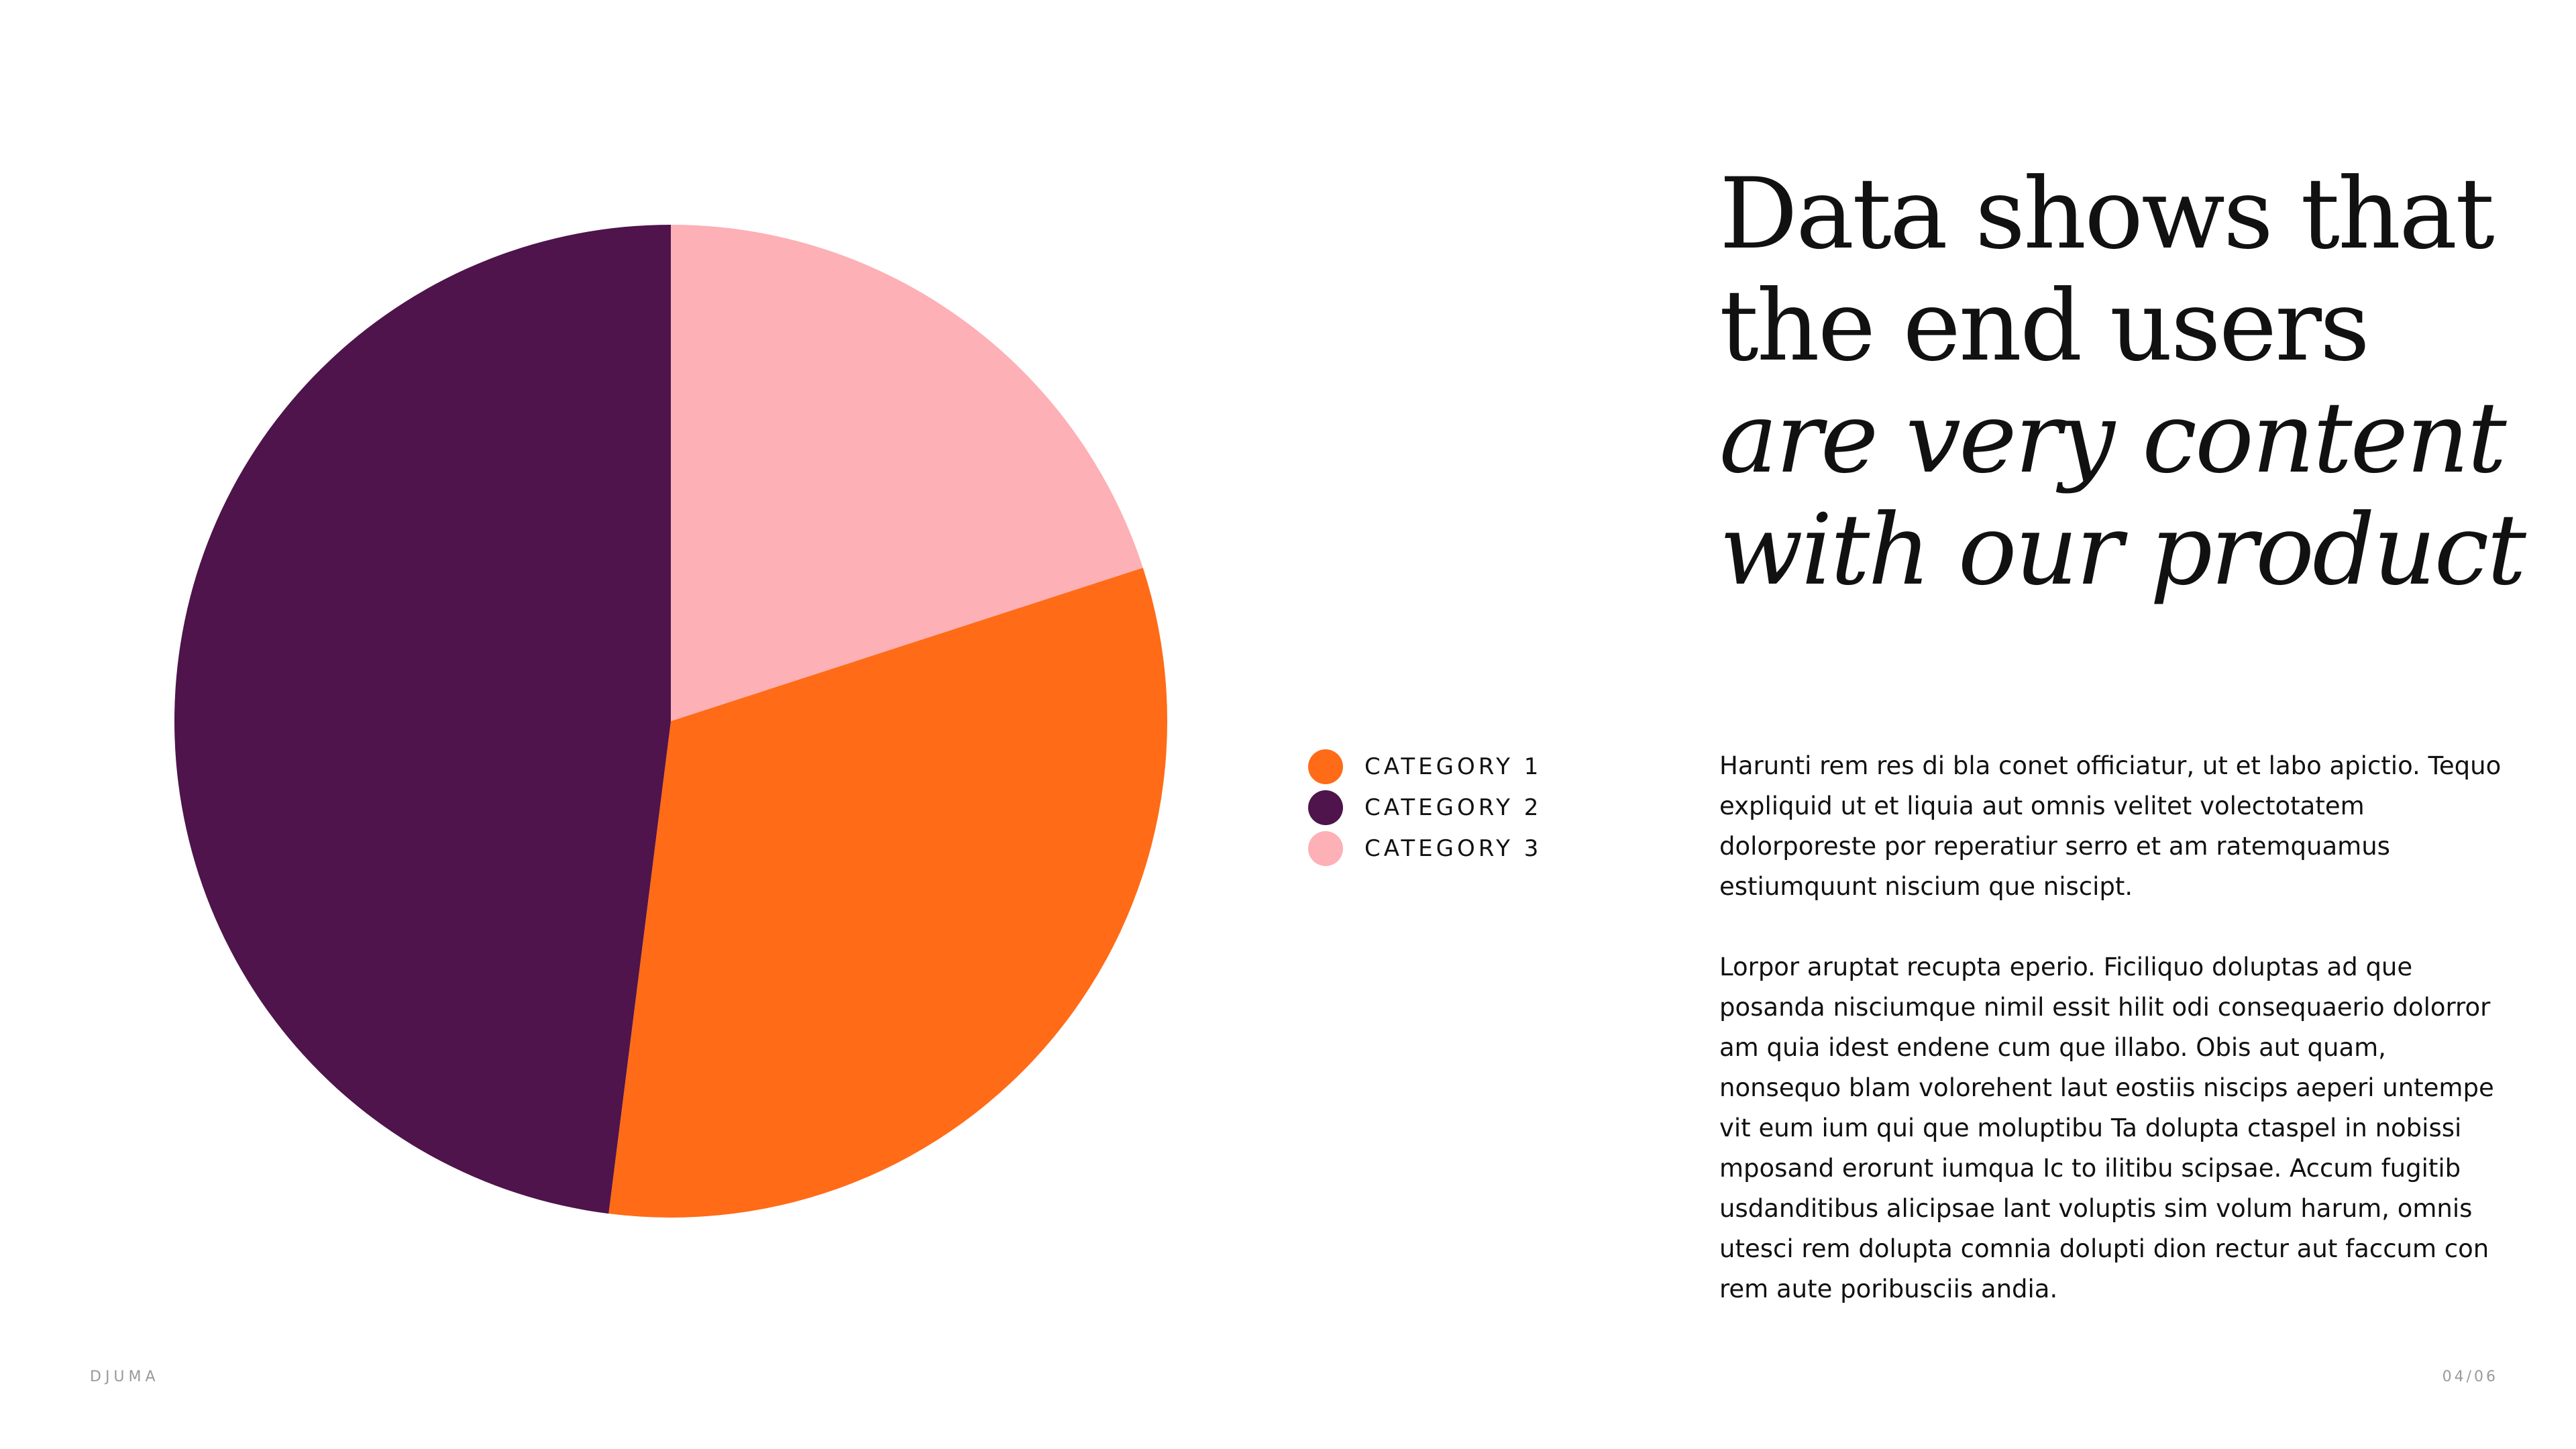  Describe the element at coordinates (1453, 848) in the screenshot. I see `legend-label-category-3: CATEGORY 3` at that location.